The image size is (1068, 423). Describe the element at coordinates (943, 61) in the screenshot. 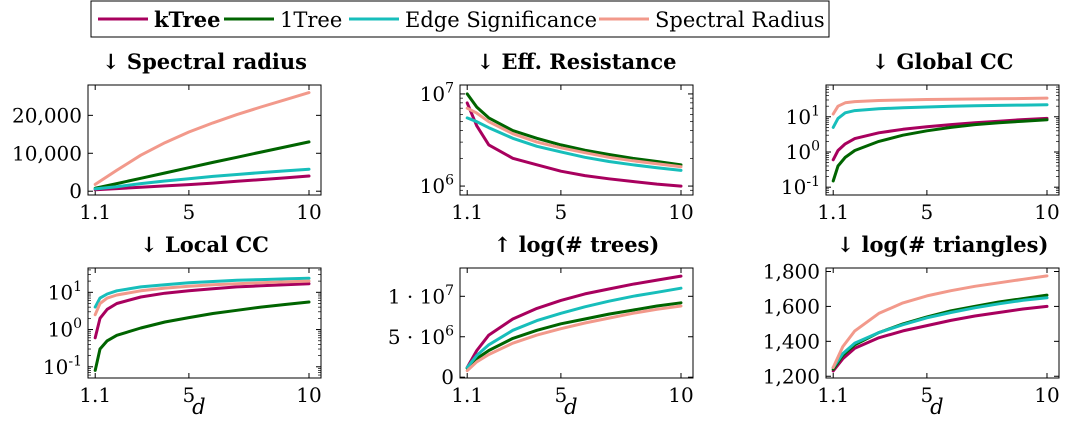

I see `chart-title: ↓ Global CC` at that location.